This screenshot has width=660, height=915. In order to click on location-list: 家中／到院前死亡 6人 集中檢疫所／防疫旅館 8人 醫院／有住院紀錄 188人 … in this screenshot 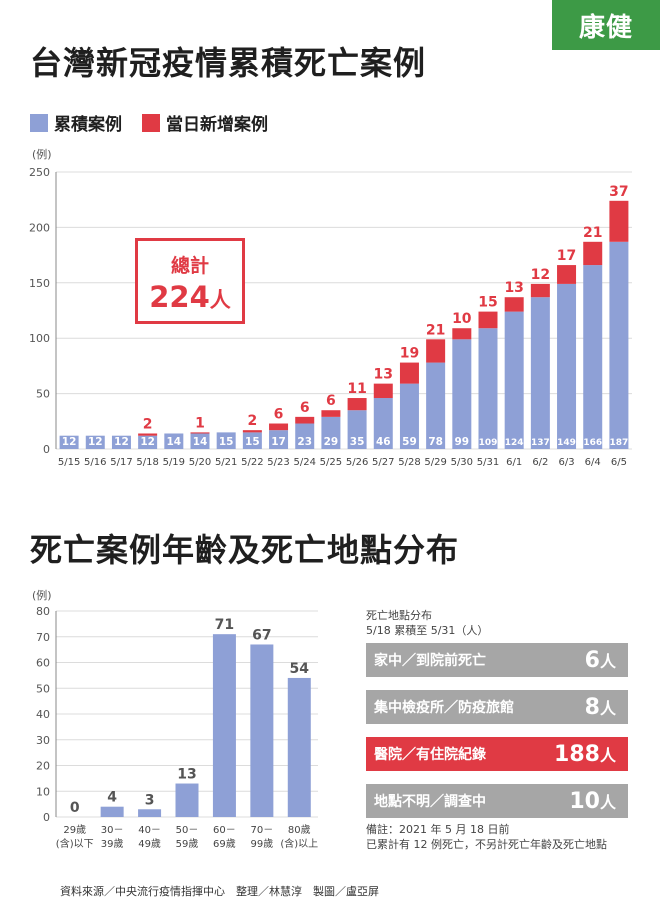, I will do `click(497, 737)`.